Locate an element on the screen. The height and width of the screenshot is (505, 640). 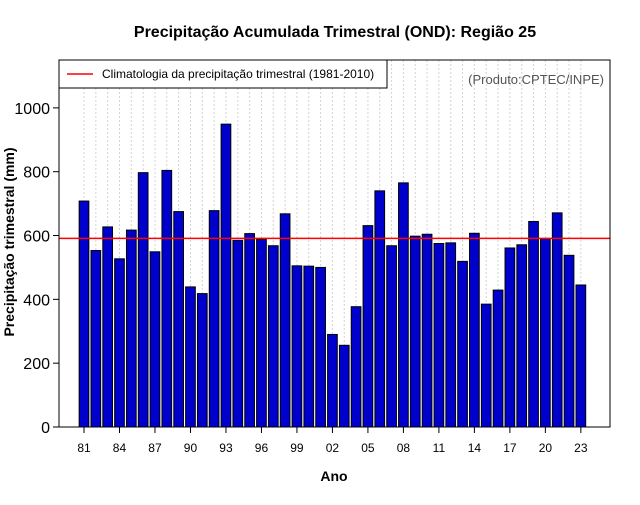
x-tick-label: 05 is located at coordinates (368, 448).